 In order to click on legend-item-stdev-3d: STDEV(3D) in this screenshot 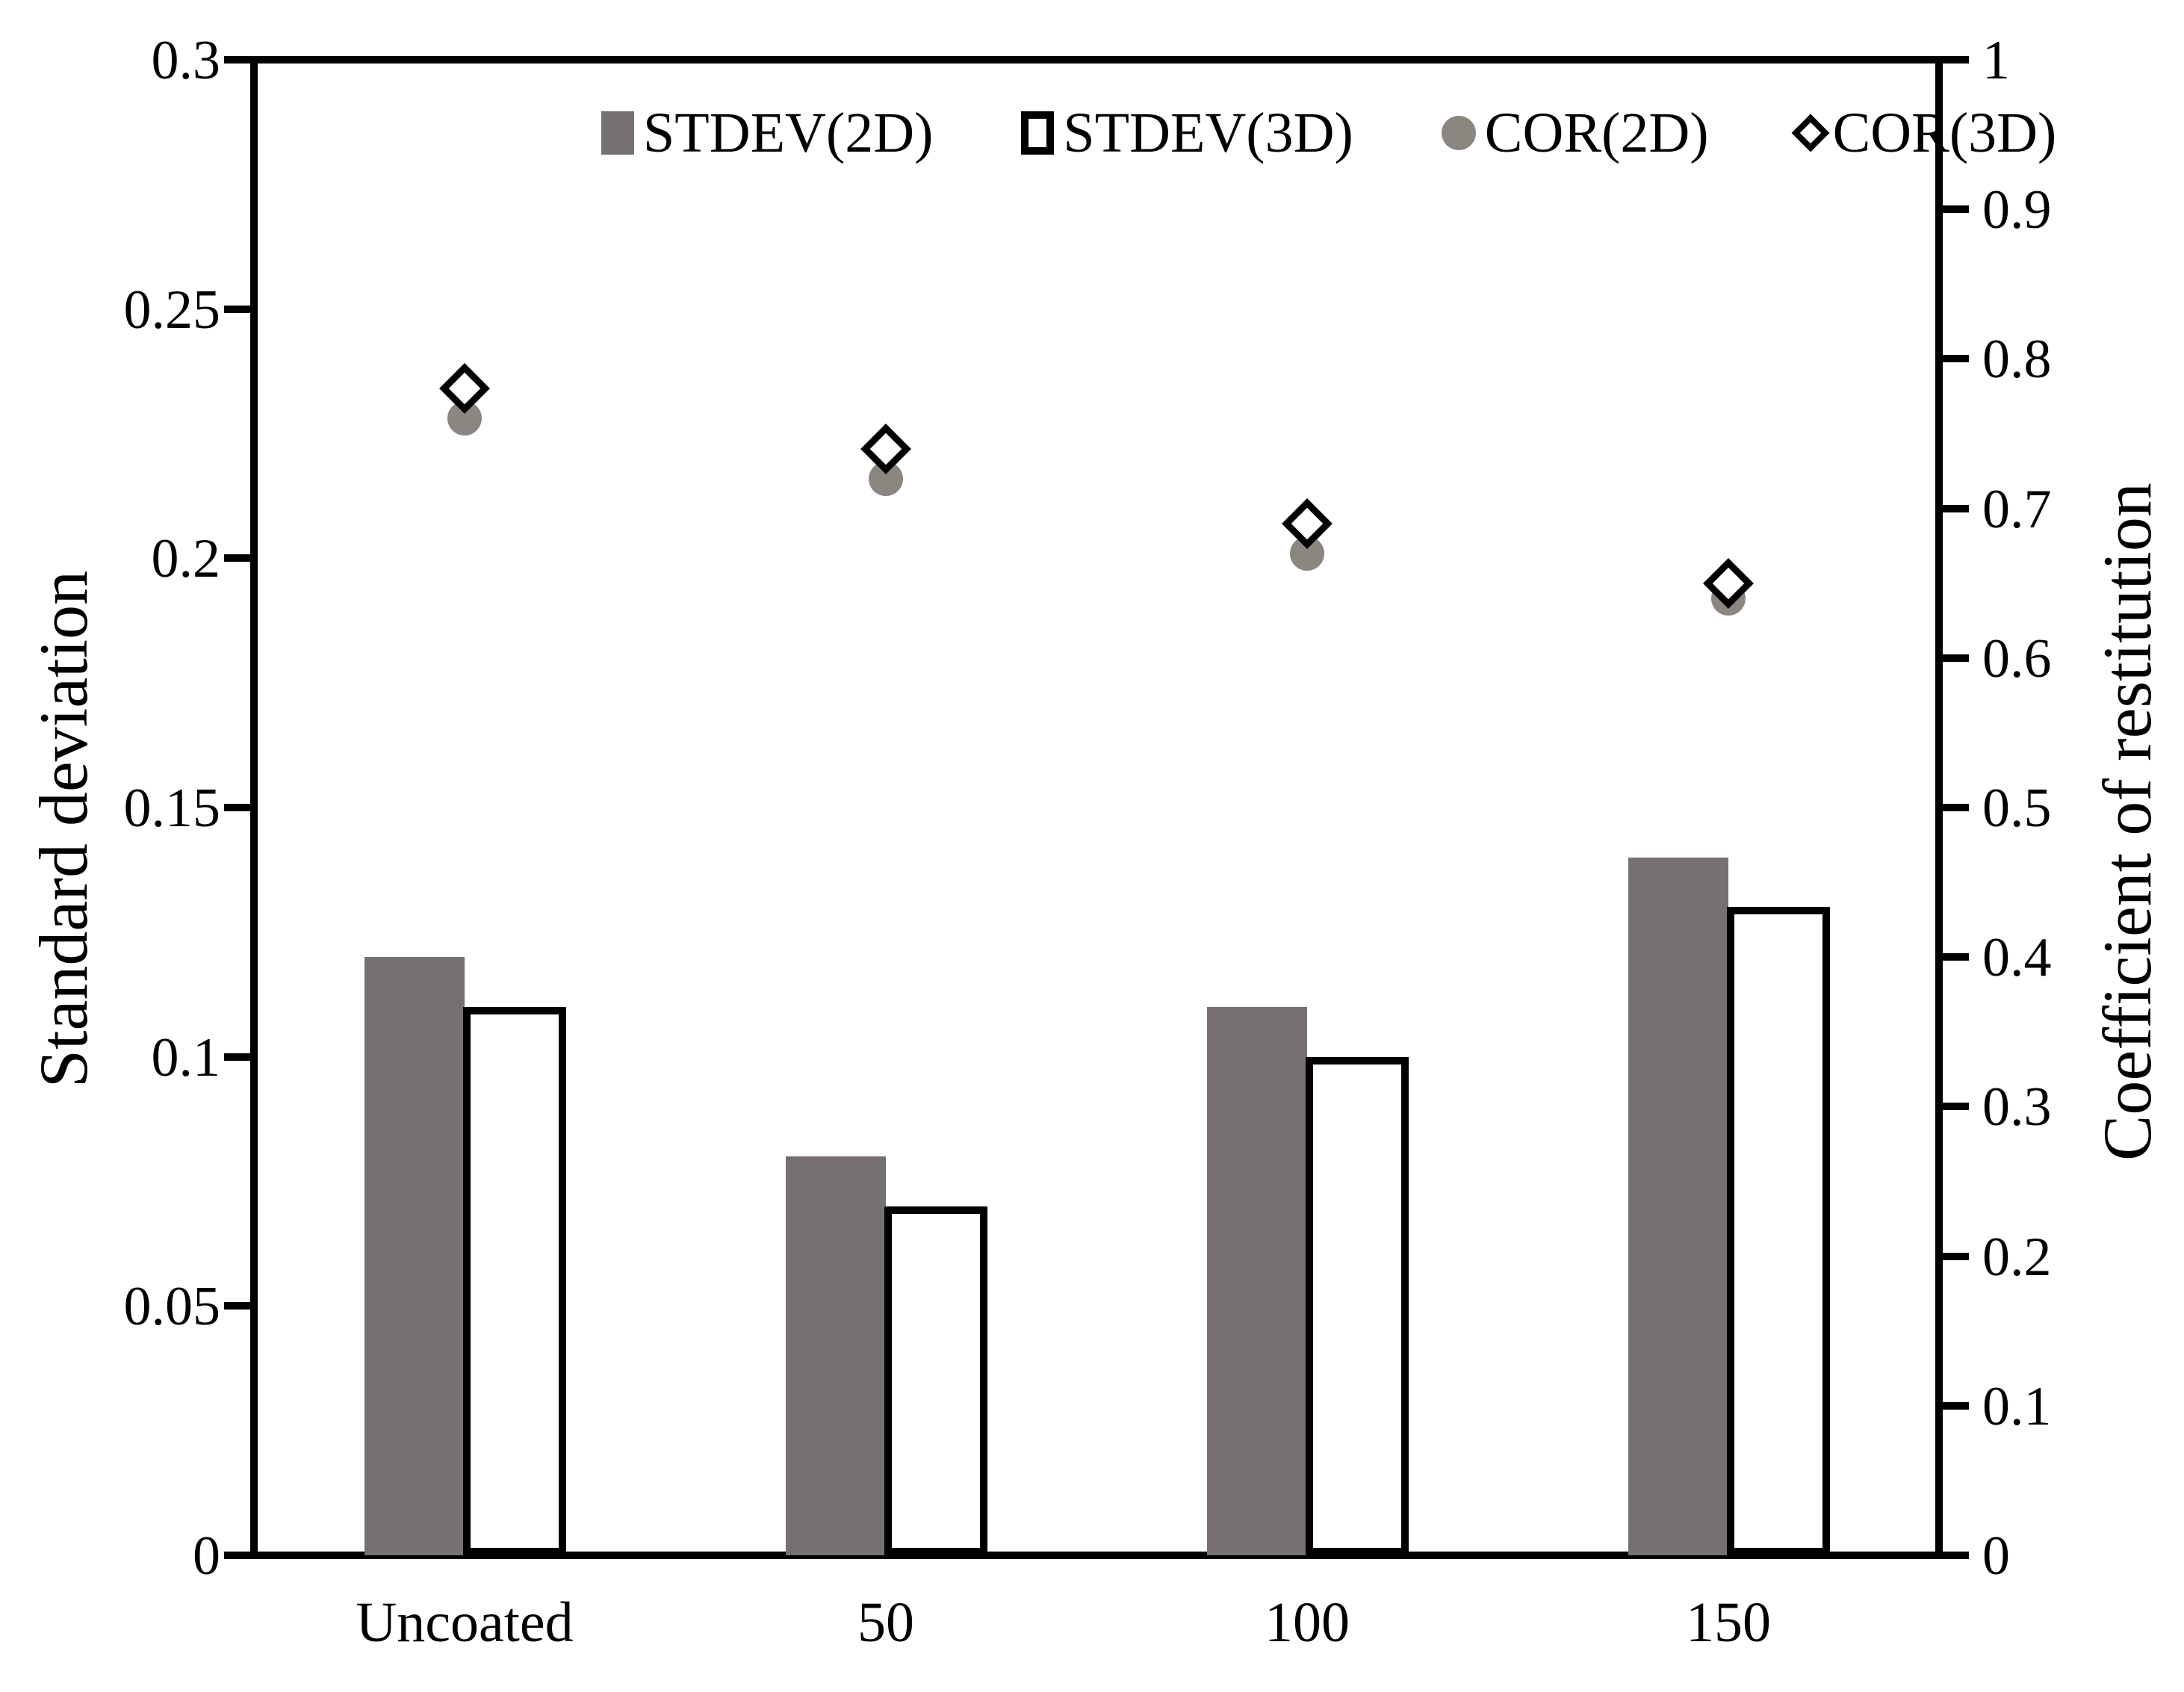, I will do `click(1187, 133)`.